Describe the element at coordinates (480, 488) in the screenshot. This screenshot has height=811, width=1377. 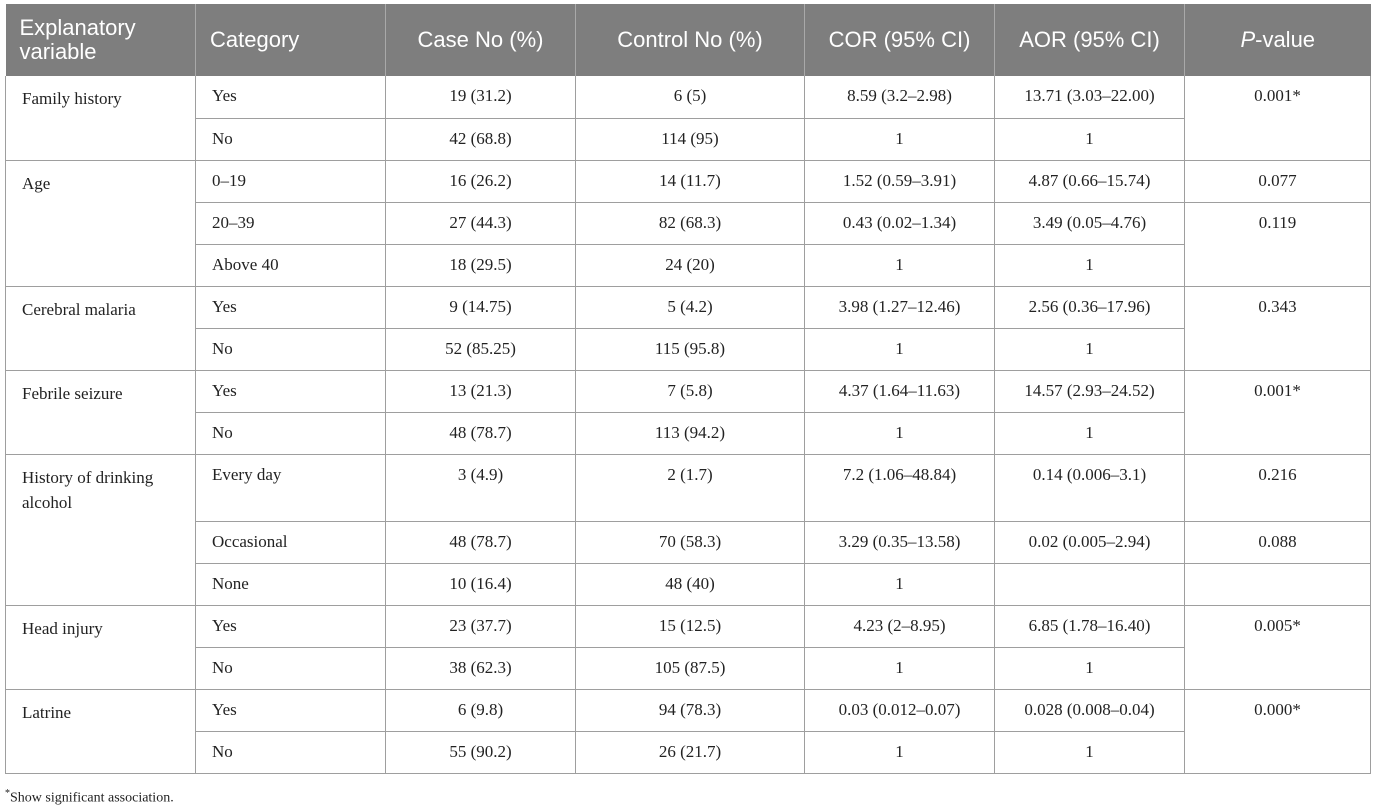
I see `cell-case: 3 (4.9)` at that location.